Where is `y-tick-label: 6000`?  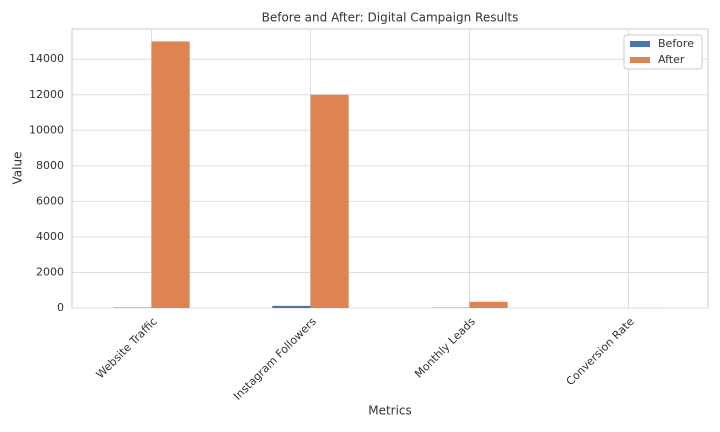
y-tick-label: 6000 is located at coordinates (50, 200).